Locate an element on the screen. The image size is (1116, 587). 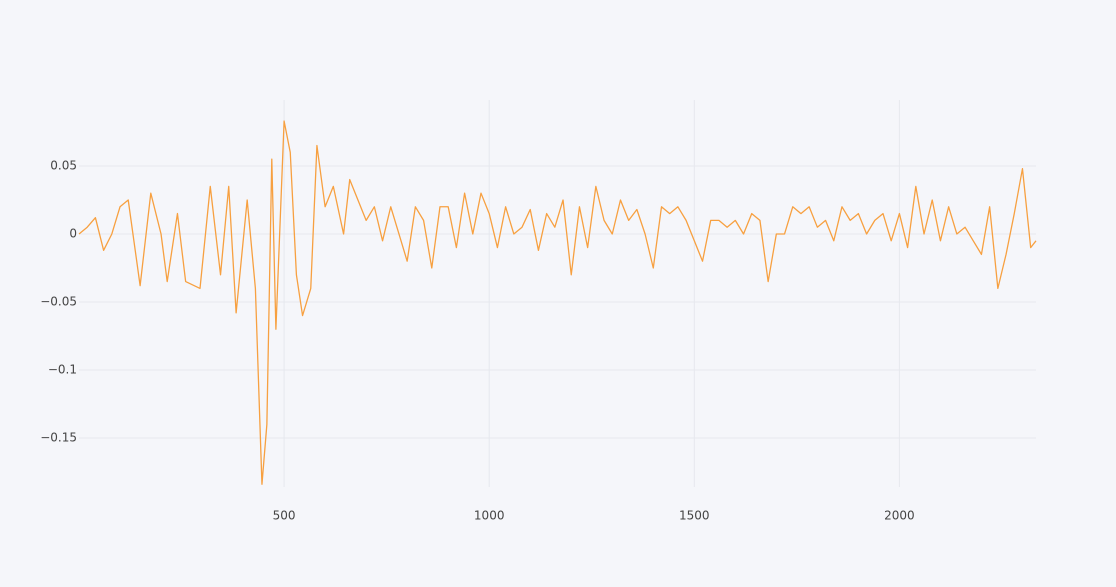
y-tick-label: 0 is located at coordinates (73, 233).